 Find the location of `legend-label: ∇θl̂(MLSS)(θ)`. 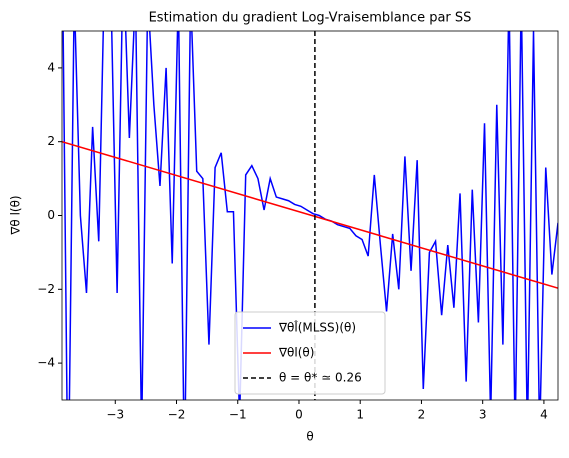

legend-label: ∇θl̂(MLSS)(θ) is located at coordinates (317, 327).